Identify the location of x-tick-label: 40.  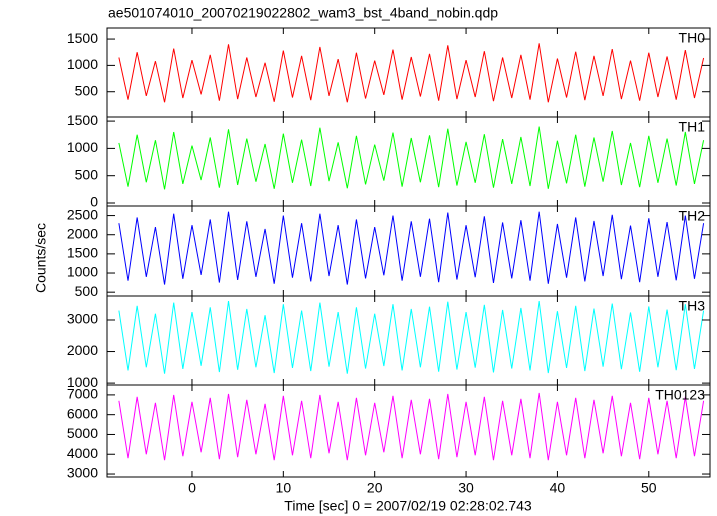
(558, 488).